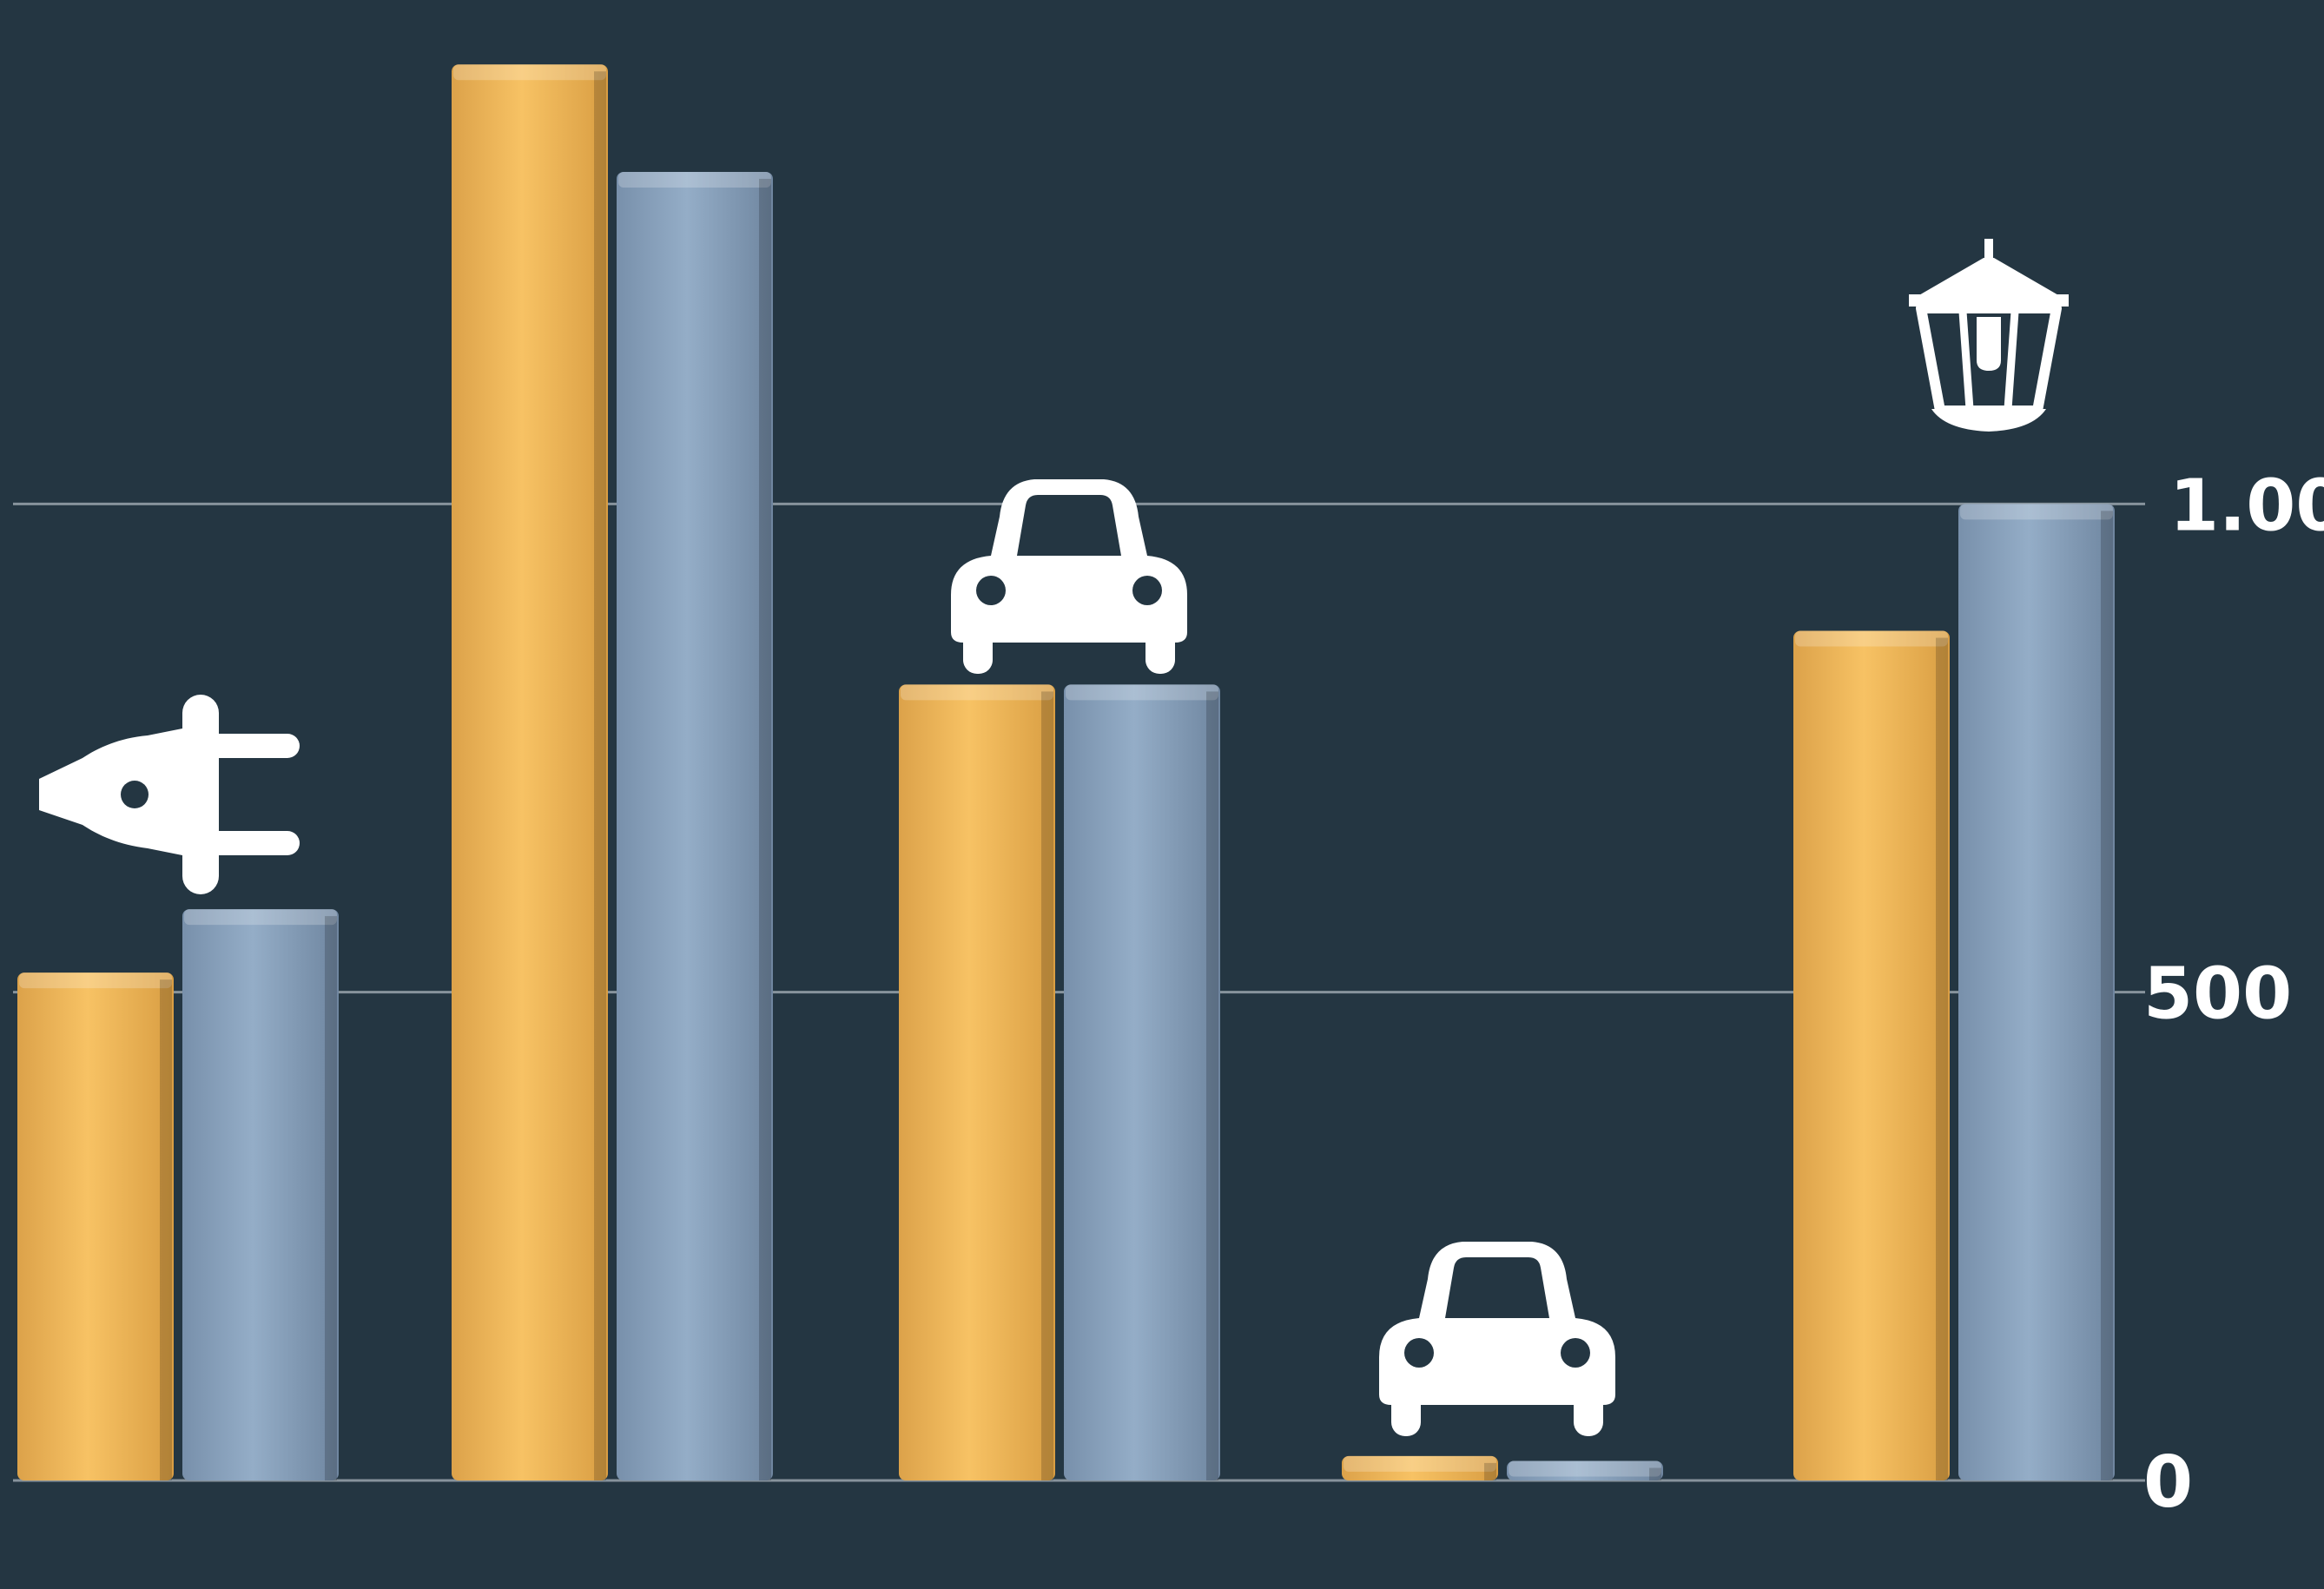 The width and height of the screenshot is (2324, 1589). Describe the element at coordinates (2168, 1482) in the screenshot. I see `y-tick-label: 0` at that location.